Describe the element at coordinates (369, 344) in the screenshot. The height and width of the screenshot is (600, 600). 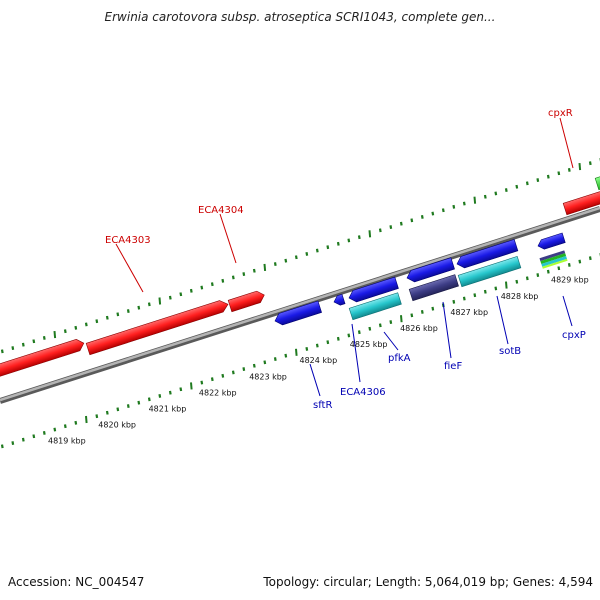
I see `ruler-label: 4825 kbp` at that location.